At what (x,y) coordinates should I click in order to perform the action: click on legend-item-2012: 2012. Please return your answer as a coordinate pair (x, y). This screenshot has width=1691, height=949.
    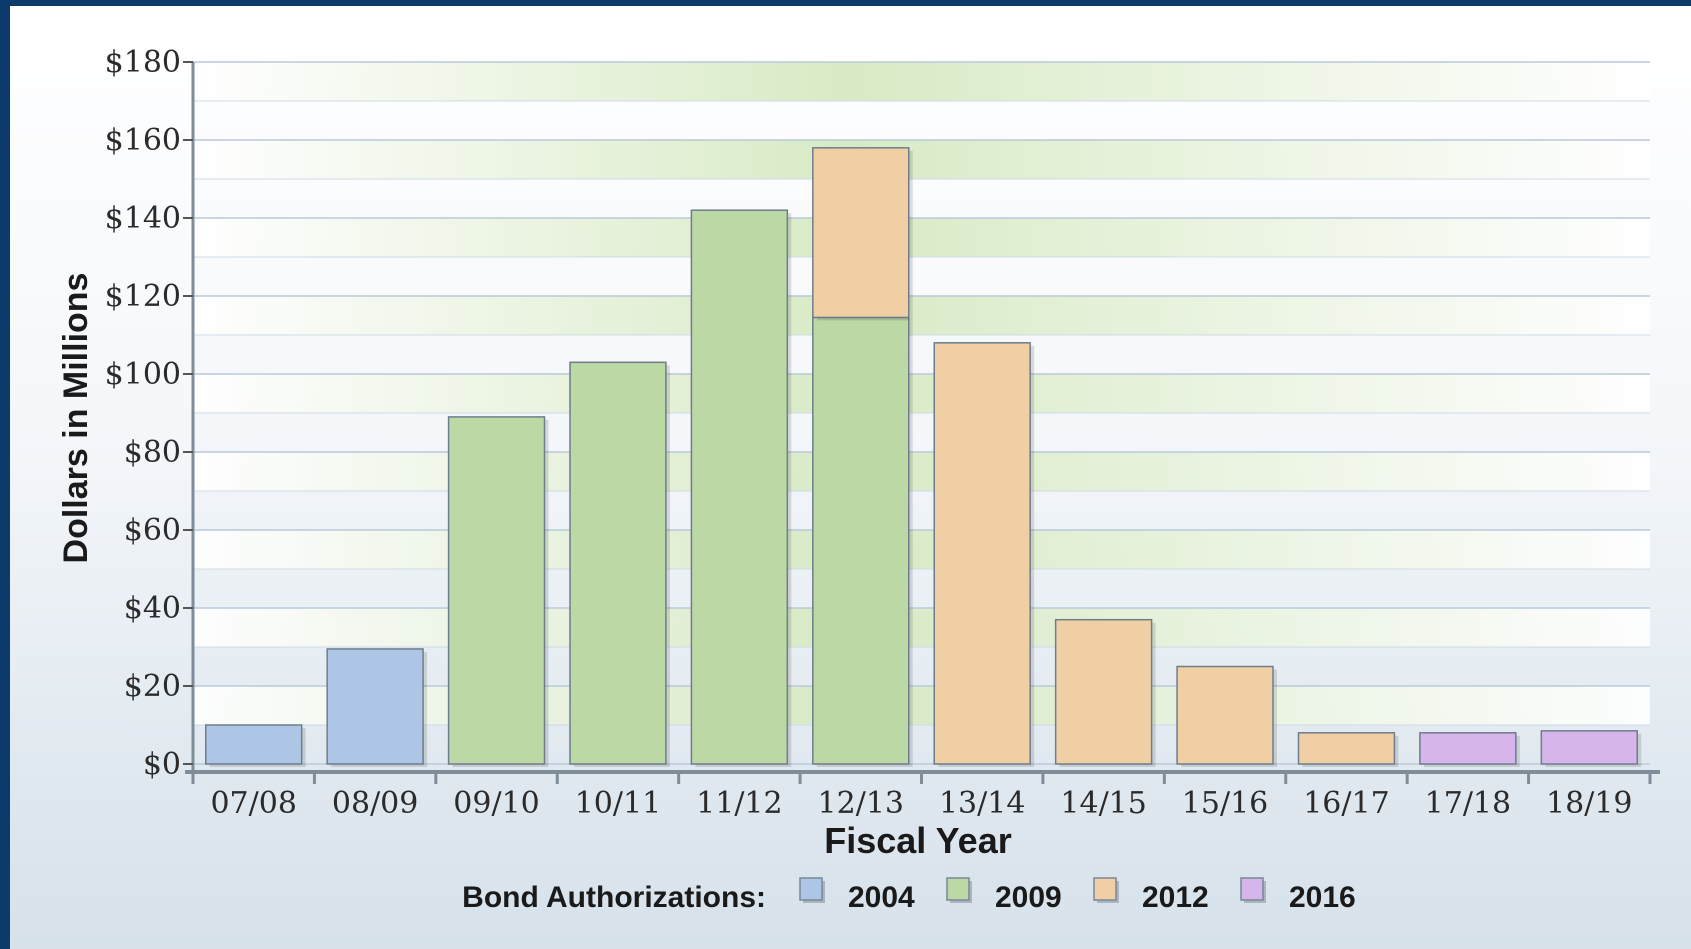
    Looking at the image, I should click on (1151, 895).